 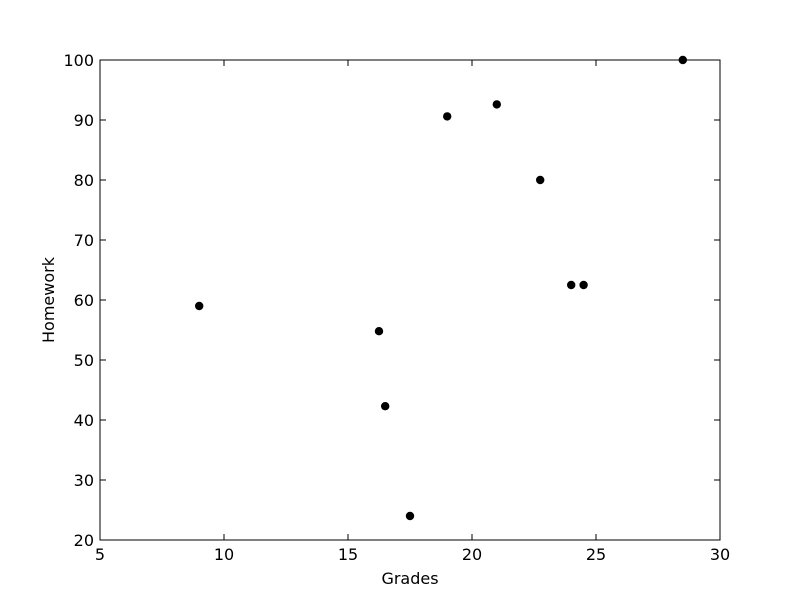 What do you see at coordinates (596, 554) in the screenshot?
I see `x-tick-label: 25` at bounding box center [596, 554].